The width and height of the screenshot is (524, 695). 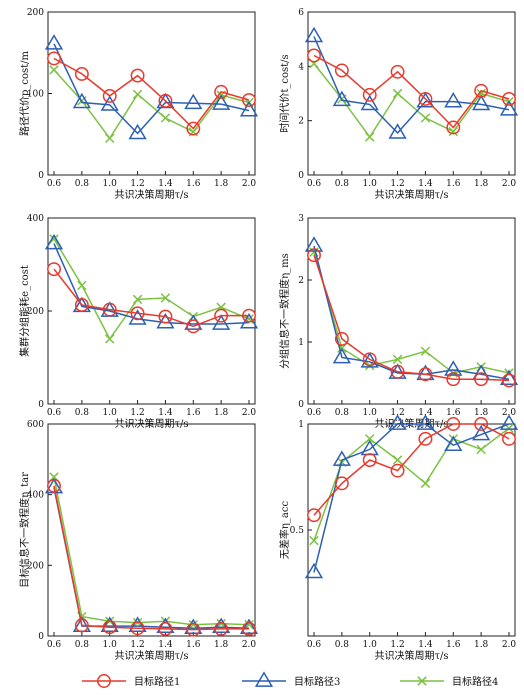 I want to click on x-tick-label: 1.6, so click(x=453, y=413).